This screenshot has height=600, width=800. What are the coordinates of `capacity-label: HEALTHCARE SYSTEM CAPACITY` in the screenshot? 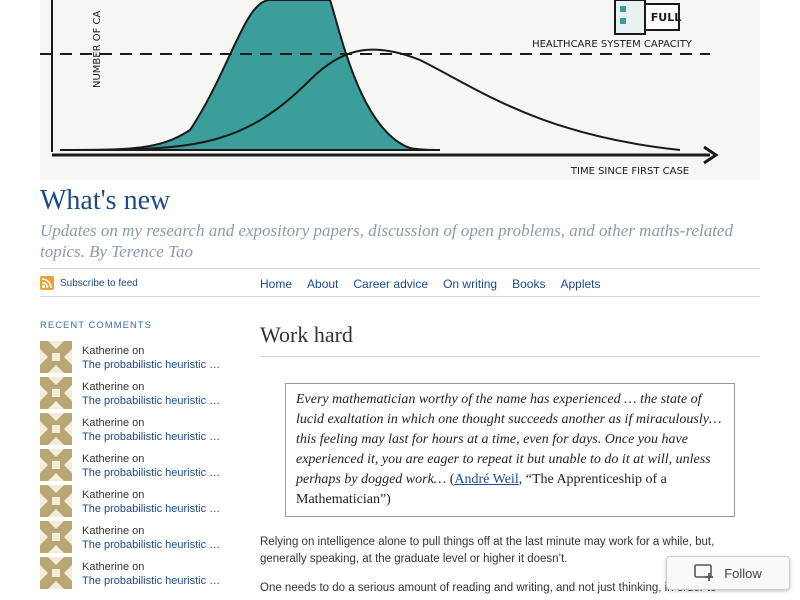 It's located at (612, 44).